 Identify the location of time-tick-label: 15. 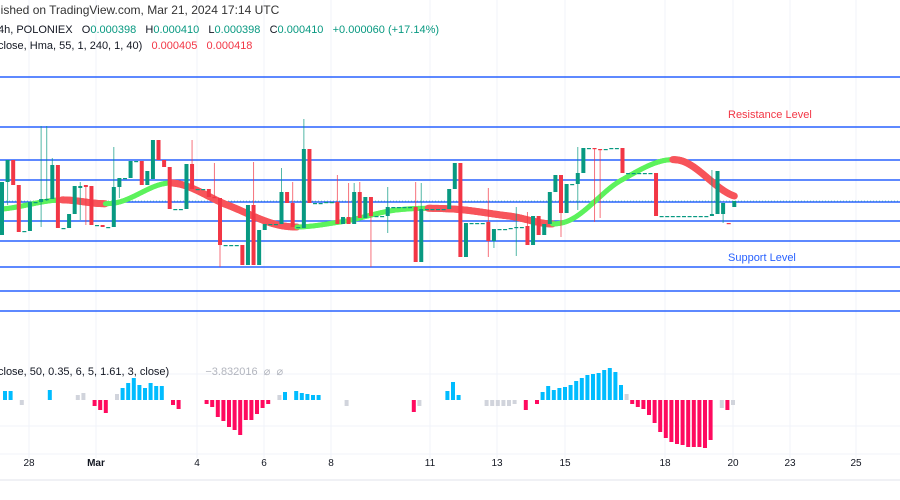
(565, 463).